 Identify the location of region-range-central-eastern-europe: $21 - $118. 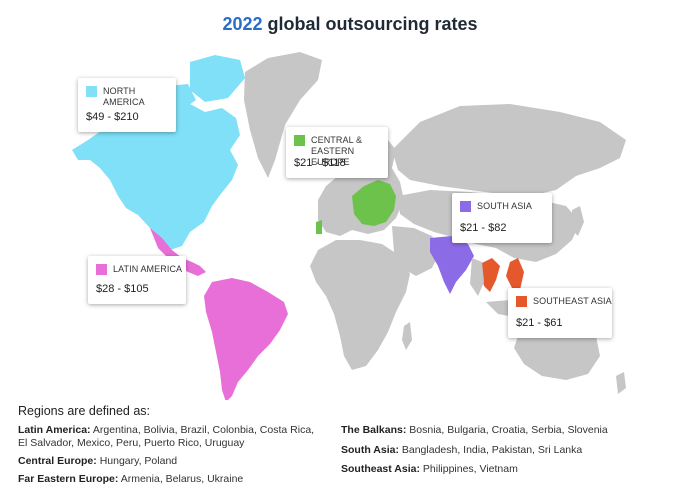
(320, 163).